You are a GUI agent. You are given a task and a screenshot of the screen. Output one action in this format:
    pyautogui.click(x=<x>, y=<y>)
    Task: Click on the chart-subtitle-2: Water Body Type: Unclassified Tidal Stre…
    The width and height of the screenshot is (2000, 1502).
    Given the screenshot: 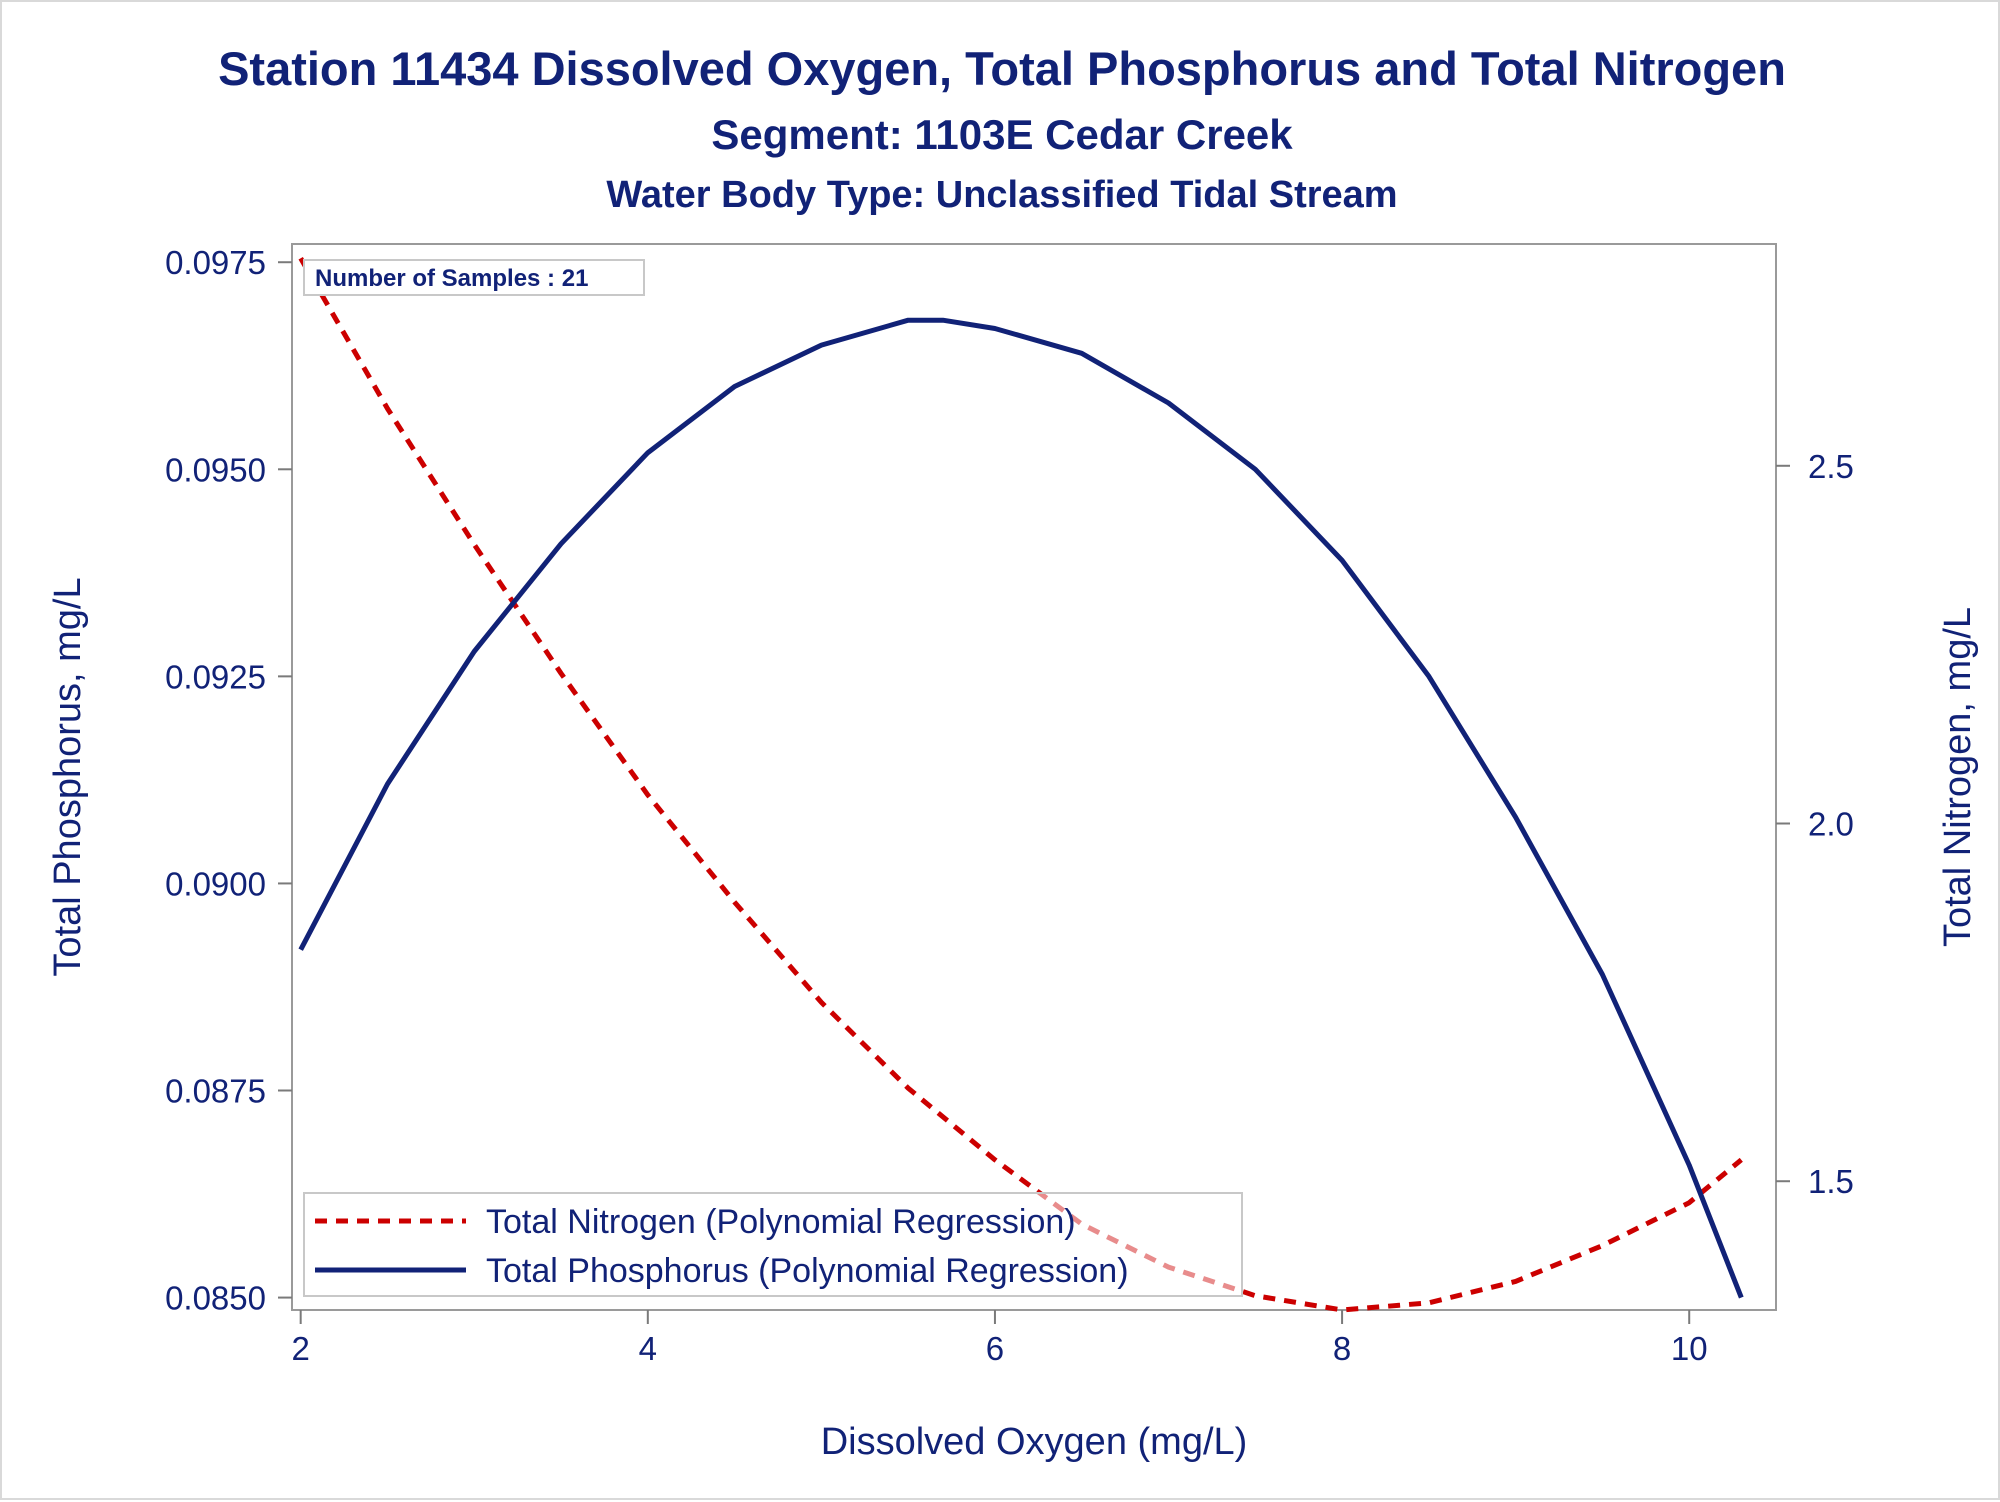 What is the action you would take?
    pyautogui.click(x=1001, y=195)
    